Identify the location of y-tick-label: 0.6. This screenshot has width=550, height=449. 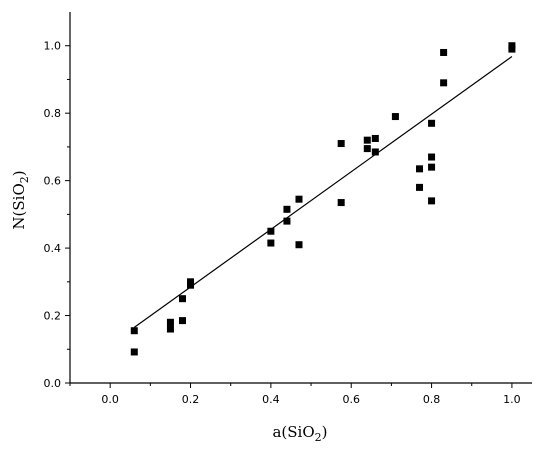
(53, 181).